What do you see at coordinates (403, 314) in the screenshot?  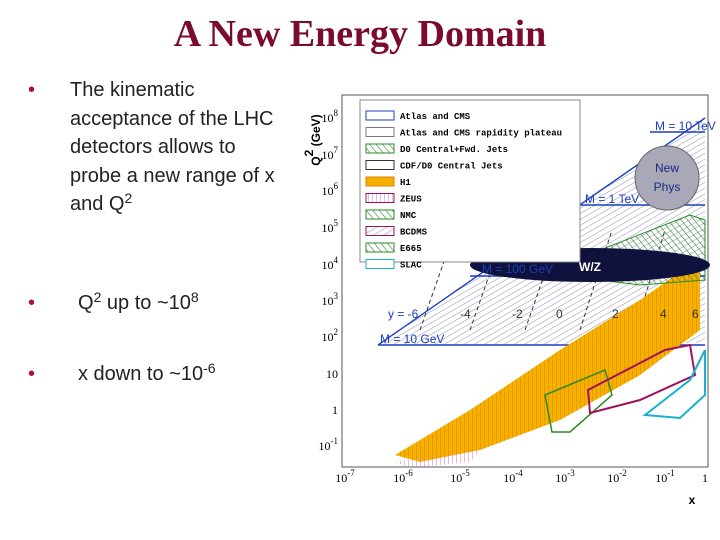 I see `annotation: y = -6` at bounding box center [403, 314].